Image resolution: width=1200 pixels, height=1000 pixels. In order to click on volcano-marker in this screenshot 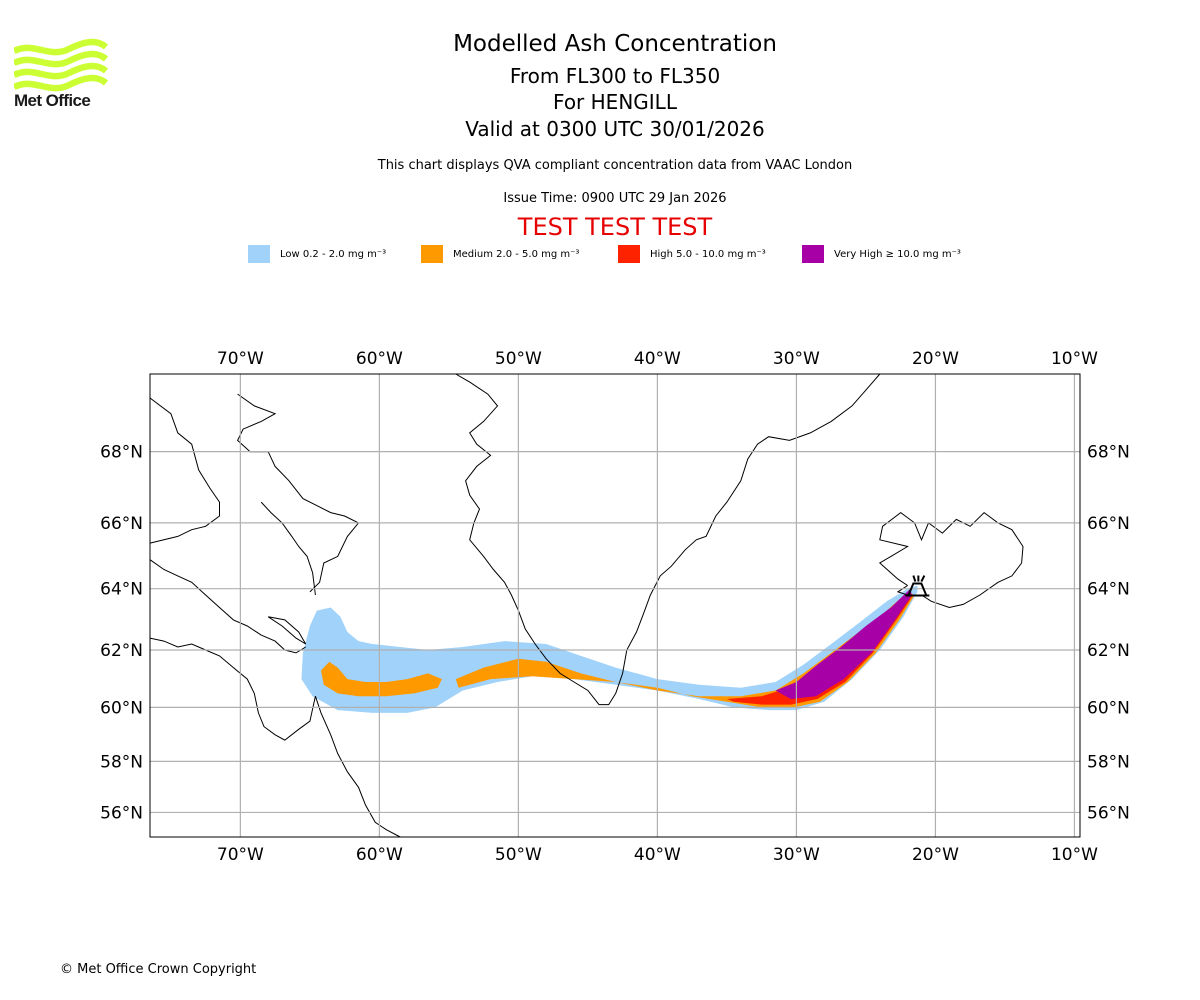, I will do `click(917, 586)`.